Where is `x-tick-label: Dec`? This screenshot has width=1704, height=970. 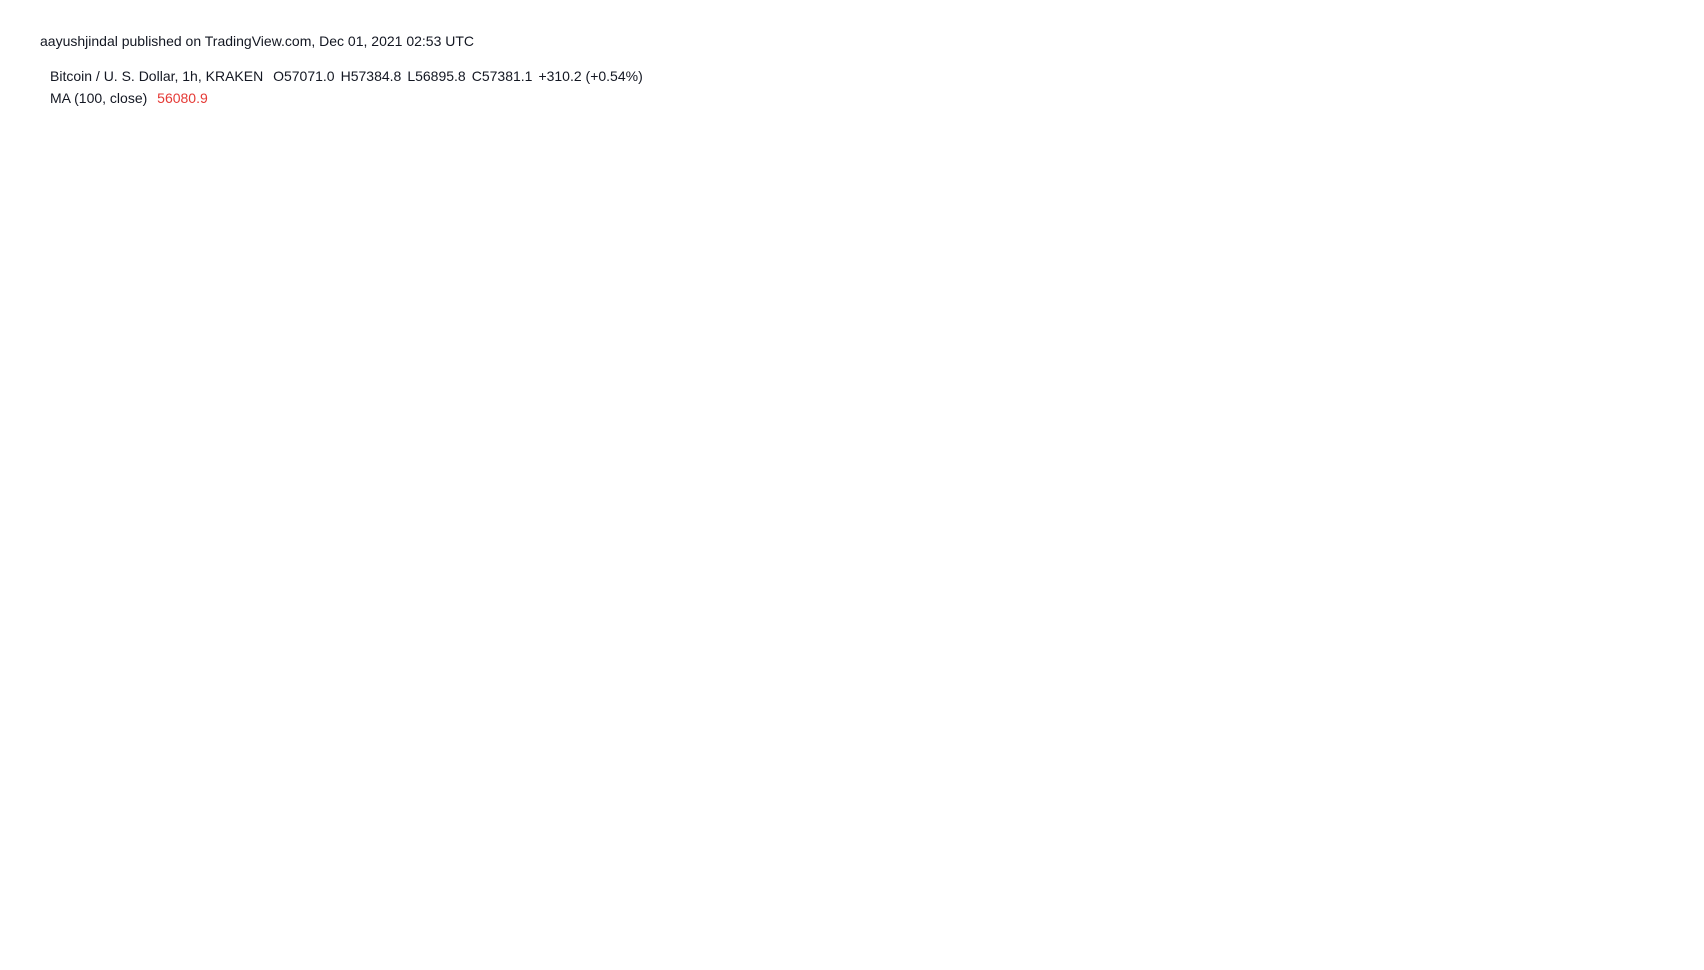 x-tick-label: Dec is located at coordinates (1094, 904).